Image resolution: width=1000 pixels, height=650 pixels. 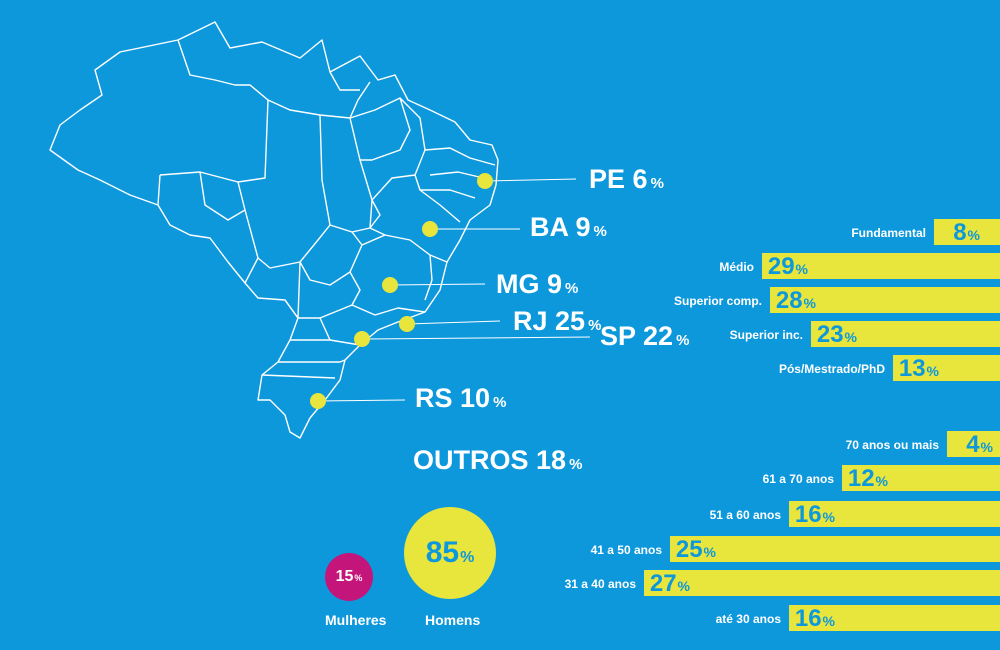 I want to click on border-pr-sc, so click(x=303, y=359).